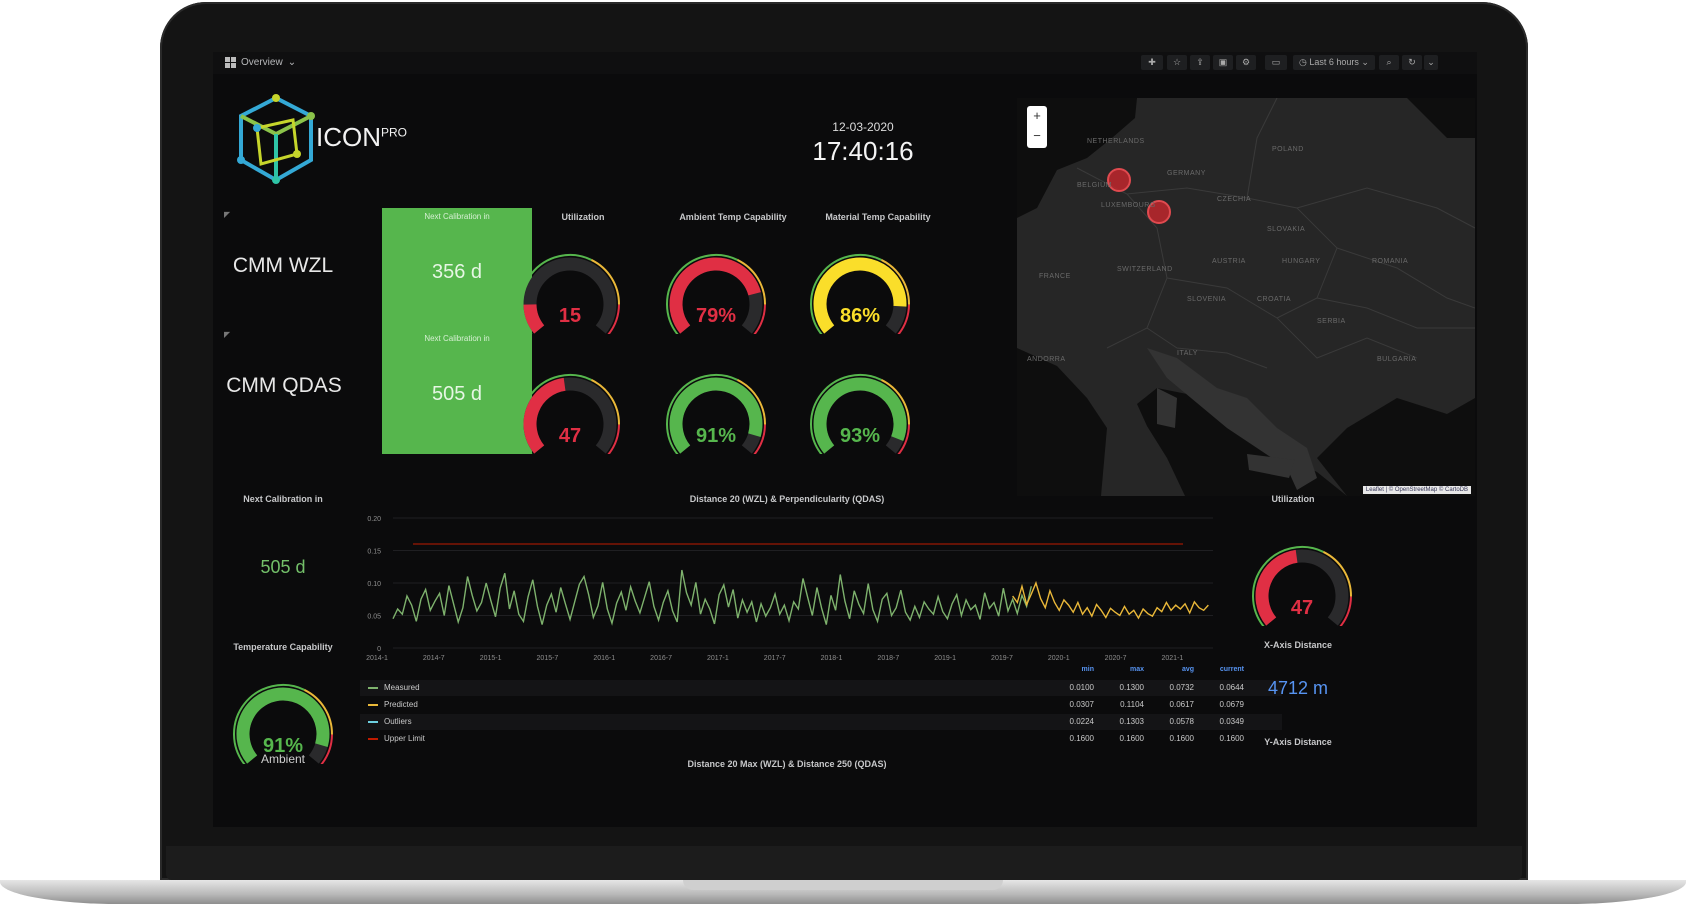 The image size is (1686, 920). Describe the element at coordinates (878, 217) in the screenshot. I see `gauge-header-material: Material Temp Capability` at that location.